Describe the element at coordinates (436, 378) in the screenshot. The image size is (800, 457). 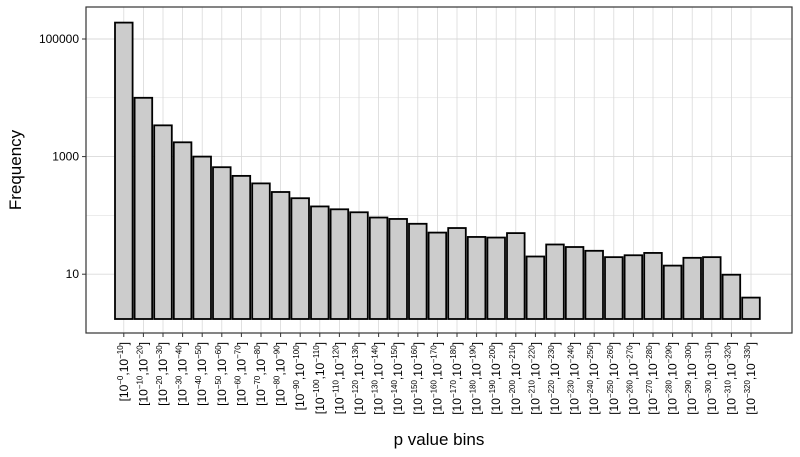
I see `x-tick-label: [10−160,10−170]` at that location.